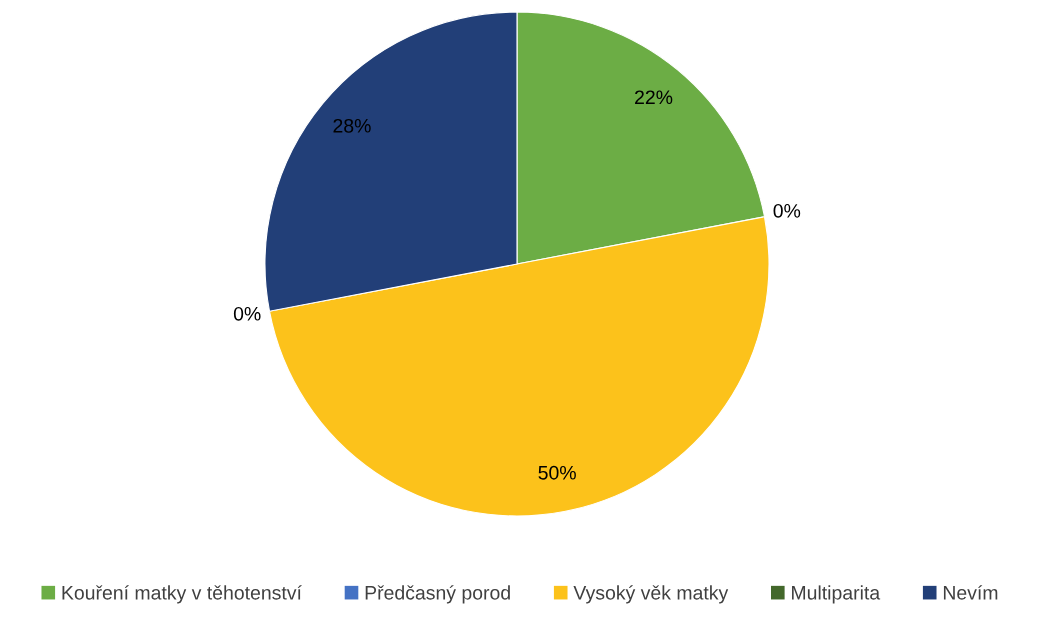 This screenshot has height=621, width=1040. What do you see at coordinates (651, 594) in the screenshot?
I see `legend-label: Vysoký věk matky` at bounding box center [651, 594].